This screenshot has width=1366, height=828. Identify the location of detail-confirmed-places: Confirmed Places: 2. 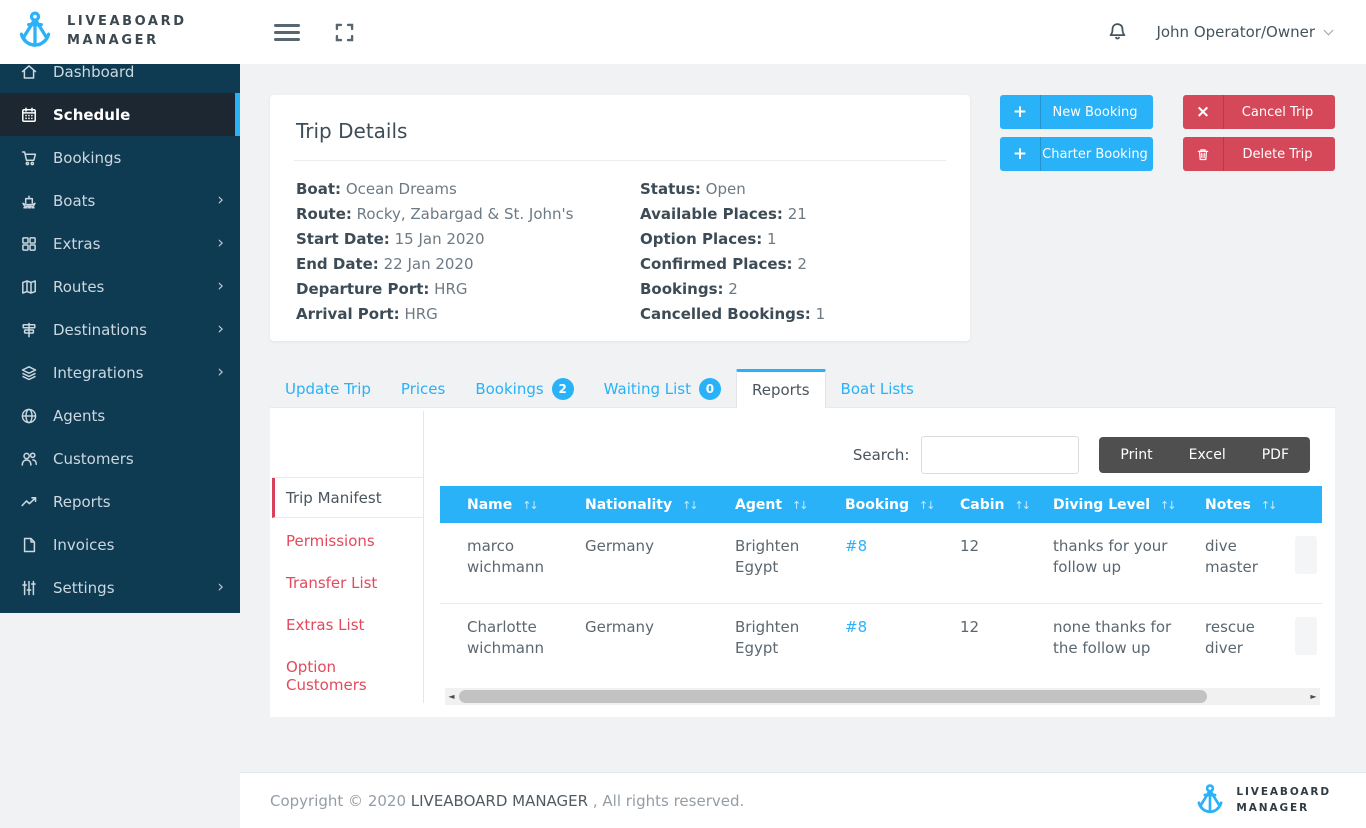
(723, 264).